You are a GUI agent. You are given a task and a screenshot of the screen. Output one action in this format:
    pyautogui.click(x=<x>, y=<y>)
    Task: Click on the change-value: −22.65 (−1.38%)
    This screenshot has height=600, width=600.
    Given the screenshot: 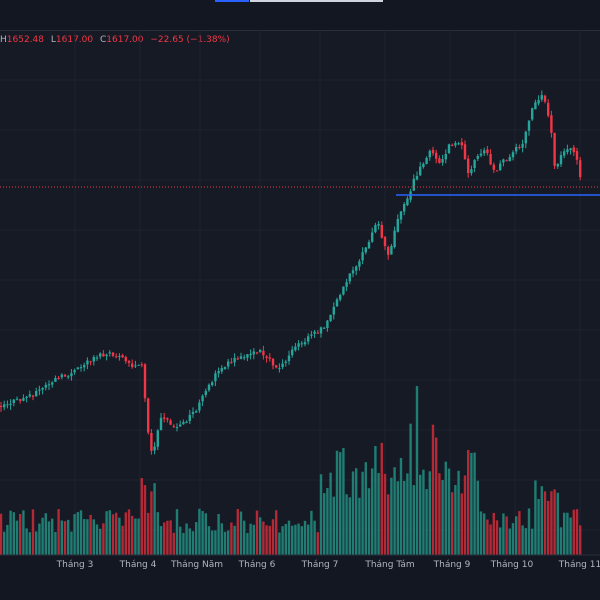 What is the action you would take?
    pyautogui.click(x=190, y=40)
    